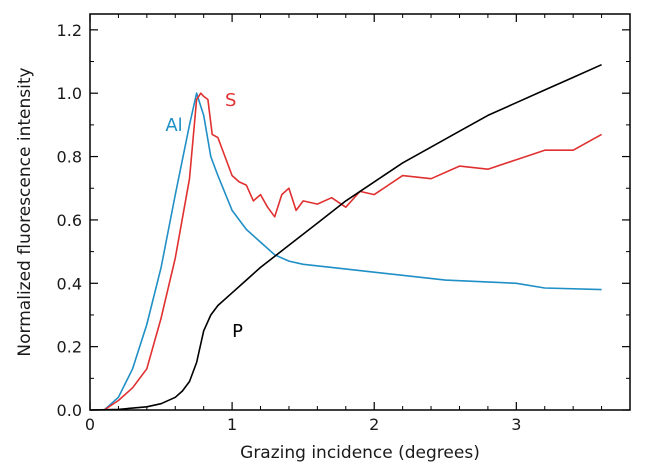 Image resolution: width=652 pixels, height=472 pixels. I want to click on series-label-s: S, so click(230, 100).